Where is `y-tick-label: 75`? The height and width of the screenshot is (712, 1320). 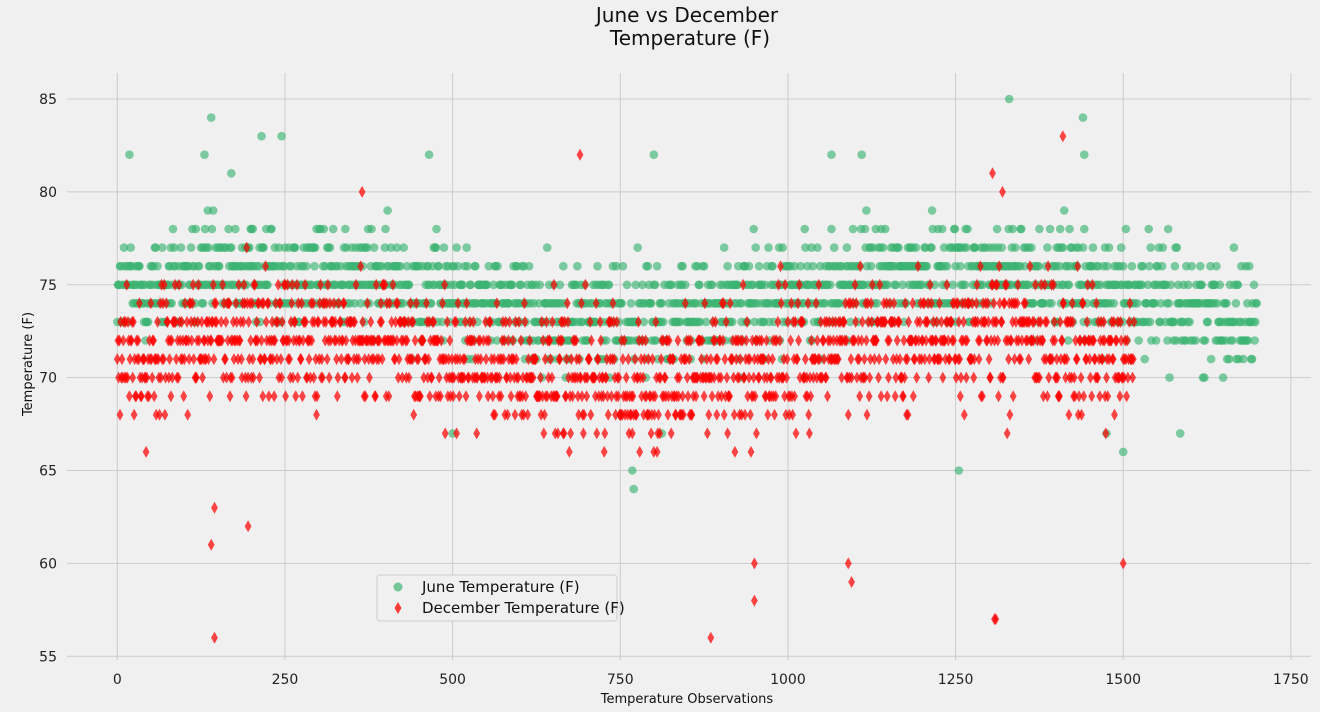
y-tick-label: 75 is located at coordinates (48, 286).